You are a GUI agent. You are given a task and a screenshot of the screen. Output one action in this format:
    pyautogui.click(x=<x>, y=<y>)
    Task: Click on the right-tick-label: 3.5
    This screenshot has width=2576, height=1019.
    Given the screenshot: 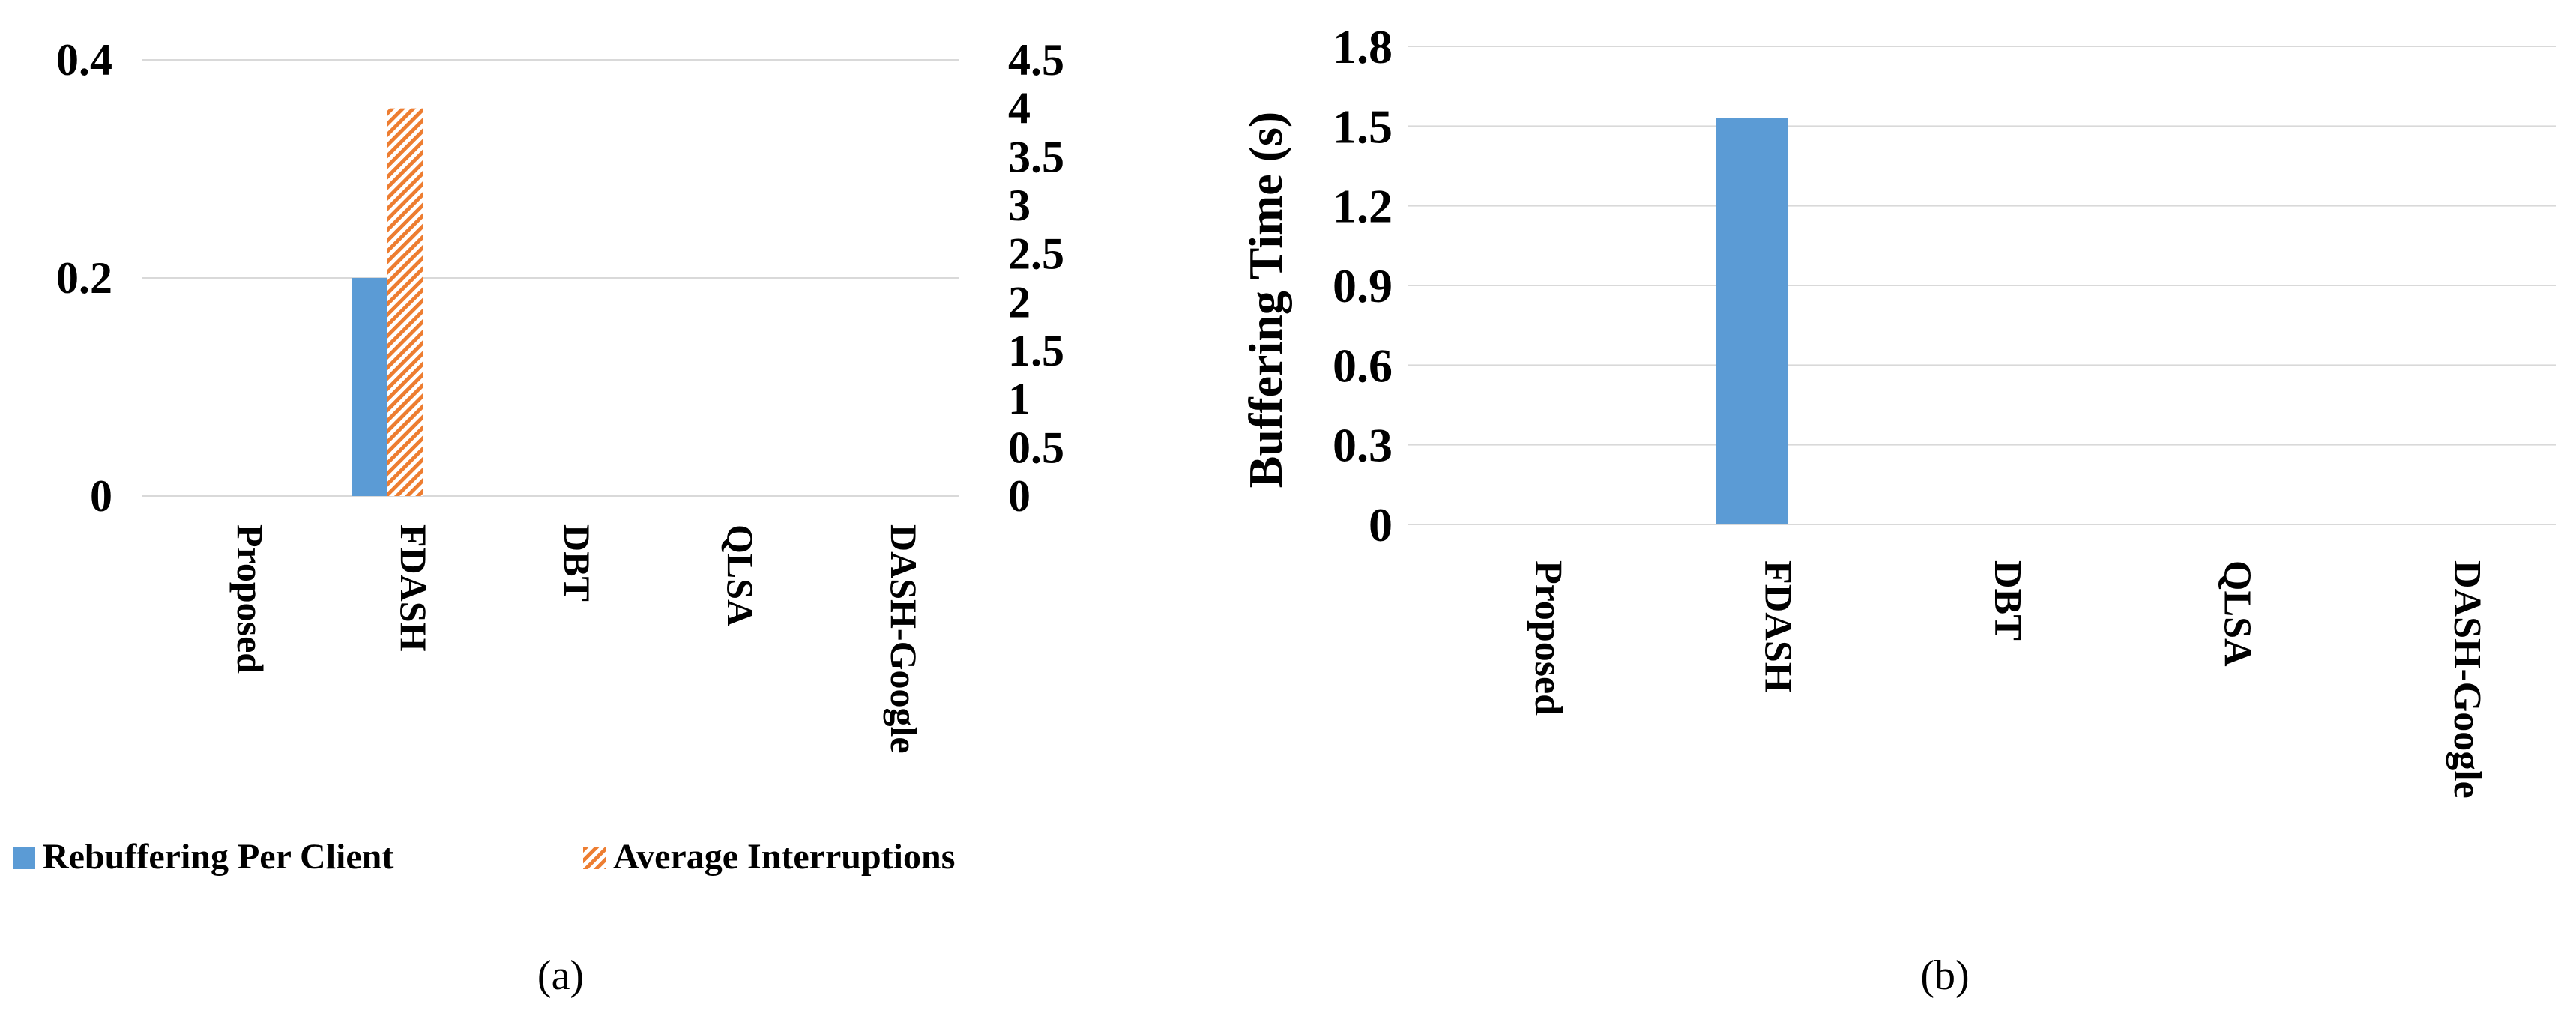 What is the action you would take?
    pyautogui.click(x=1036, y=156)
    